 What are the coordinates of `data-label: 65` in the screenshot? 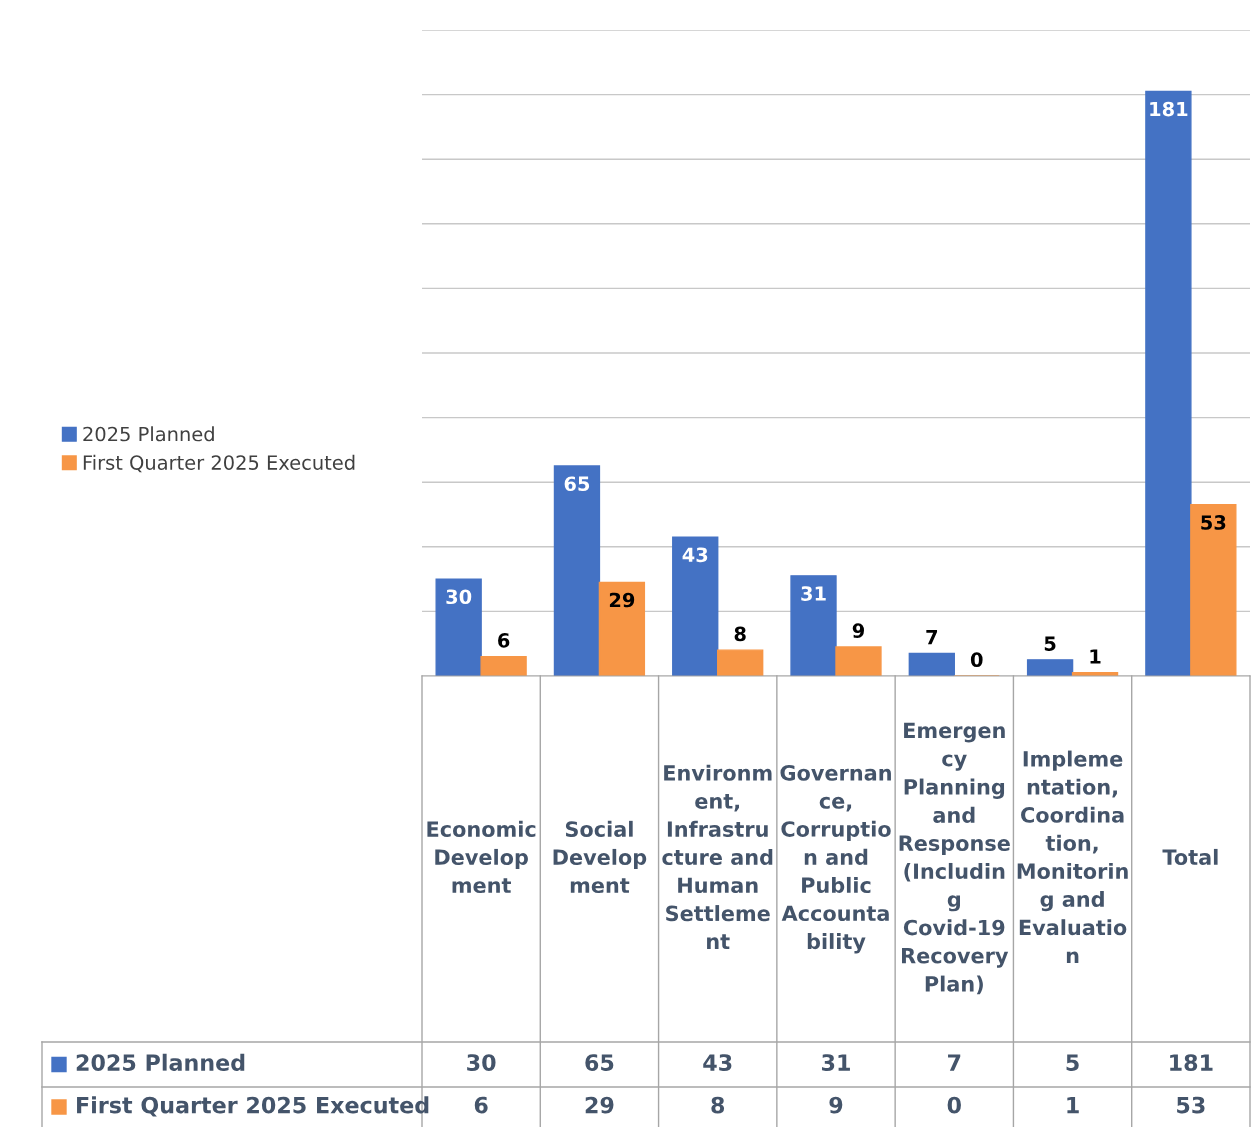 It's located at (577, 484).